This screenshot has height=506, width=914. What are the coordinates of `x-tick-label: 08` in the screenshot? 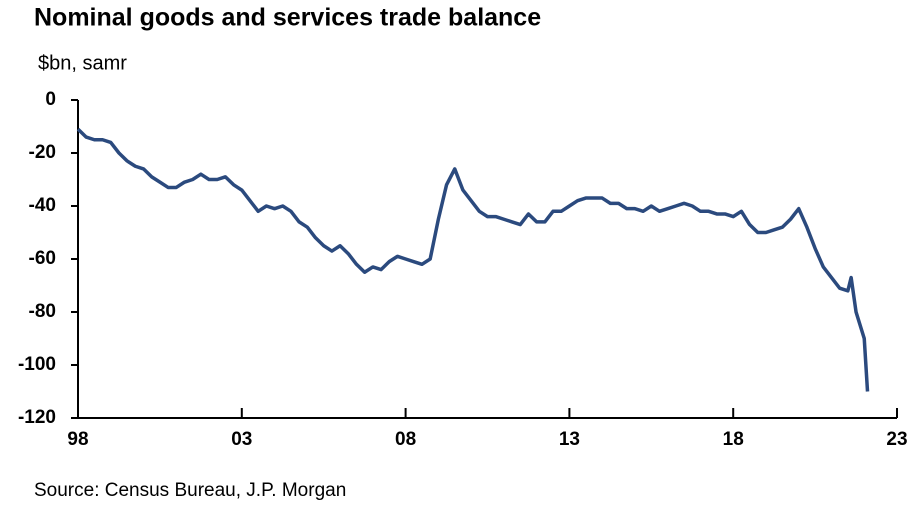 It's located at (405, 439).